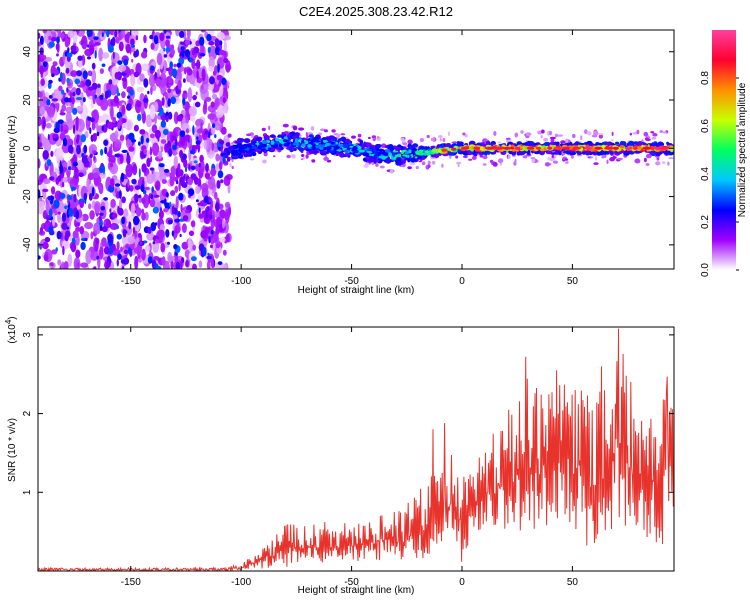 The image size is (750, 600). Describe the element at coordinates (724, 150) in the screenshot. I see `colorbar-scale` at that location.